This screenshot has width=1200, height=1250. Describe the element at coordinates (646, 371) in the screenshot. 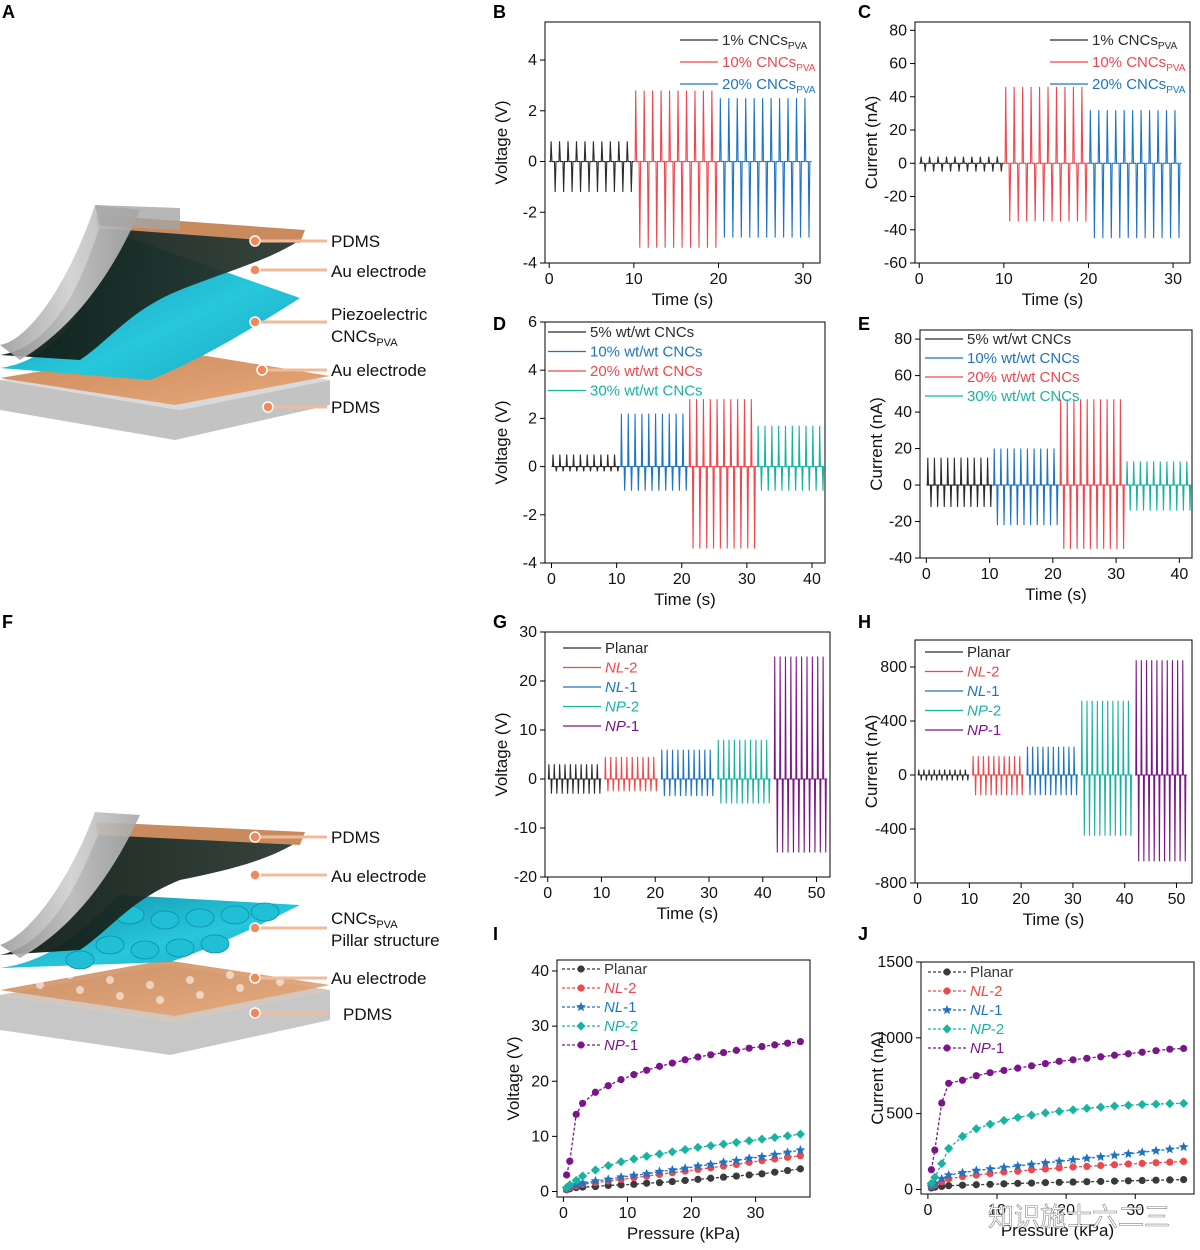

I see `legend-label: 20% wt/wt CNCs` at that location.